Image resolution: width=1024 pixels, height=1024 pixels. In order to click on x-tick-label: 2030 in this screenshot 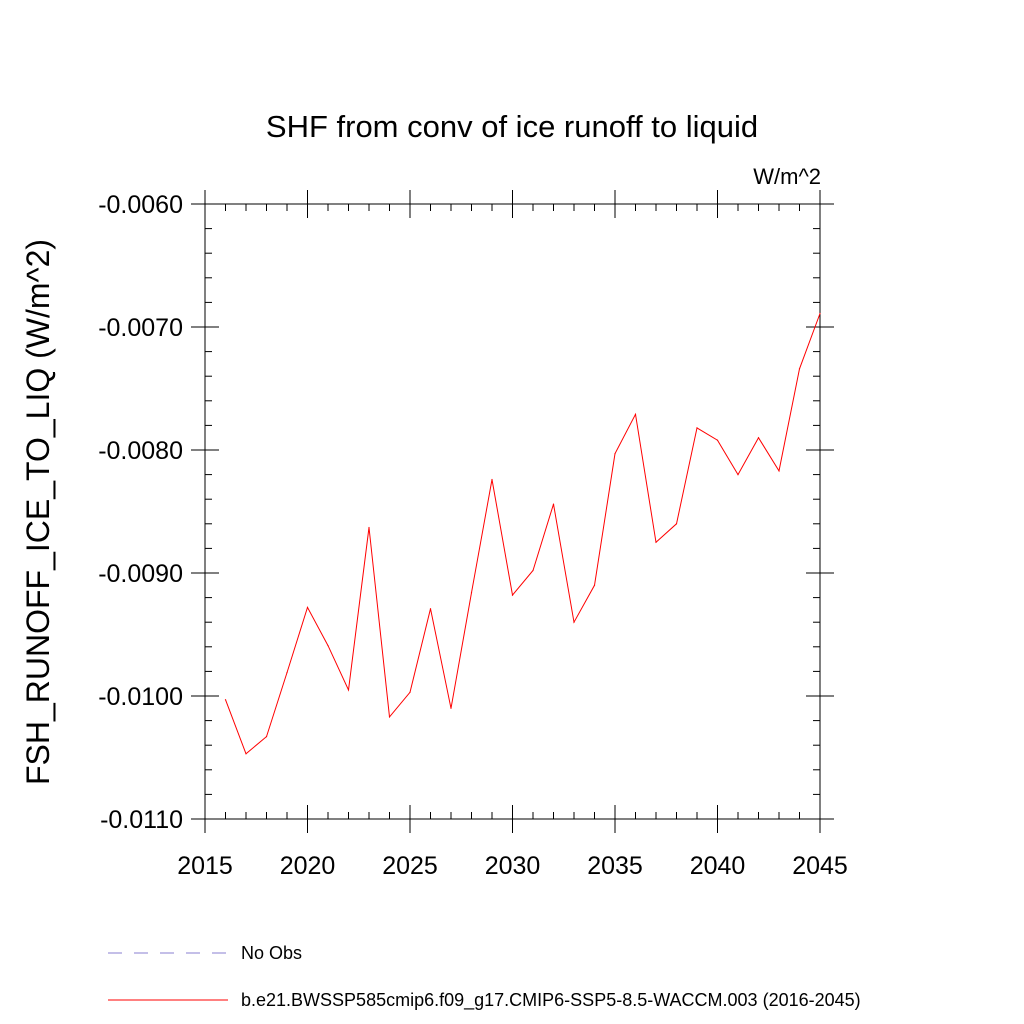, I will do `click(513, 866)`.